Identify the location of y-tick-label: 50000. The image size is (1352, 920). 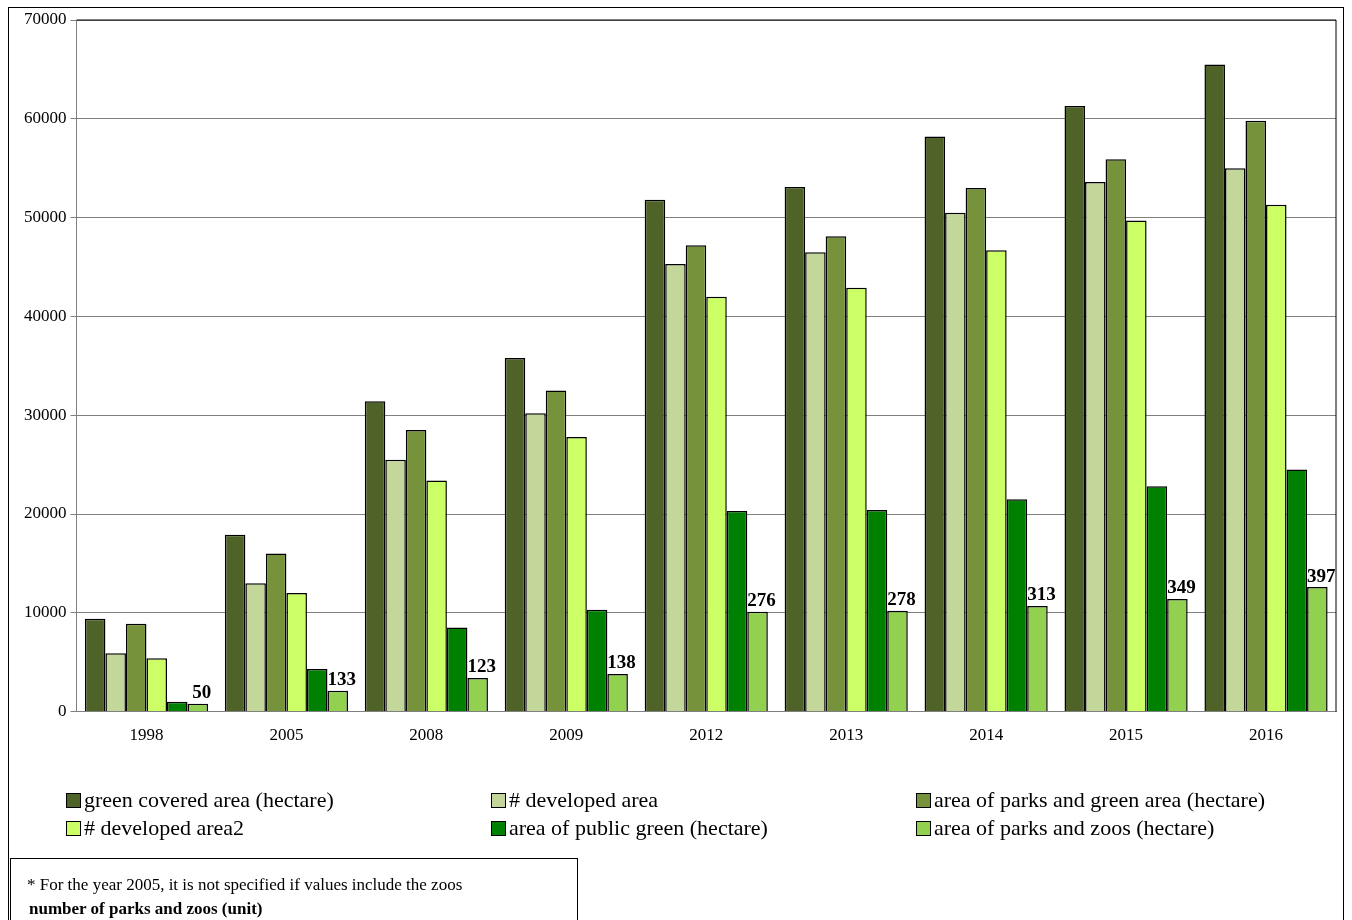
(45, 217).